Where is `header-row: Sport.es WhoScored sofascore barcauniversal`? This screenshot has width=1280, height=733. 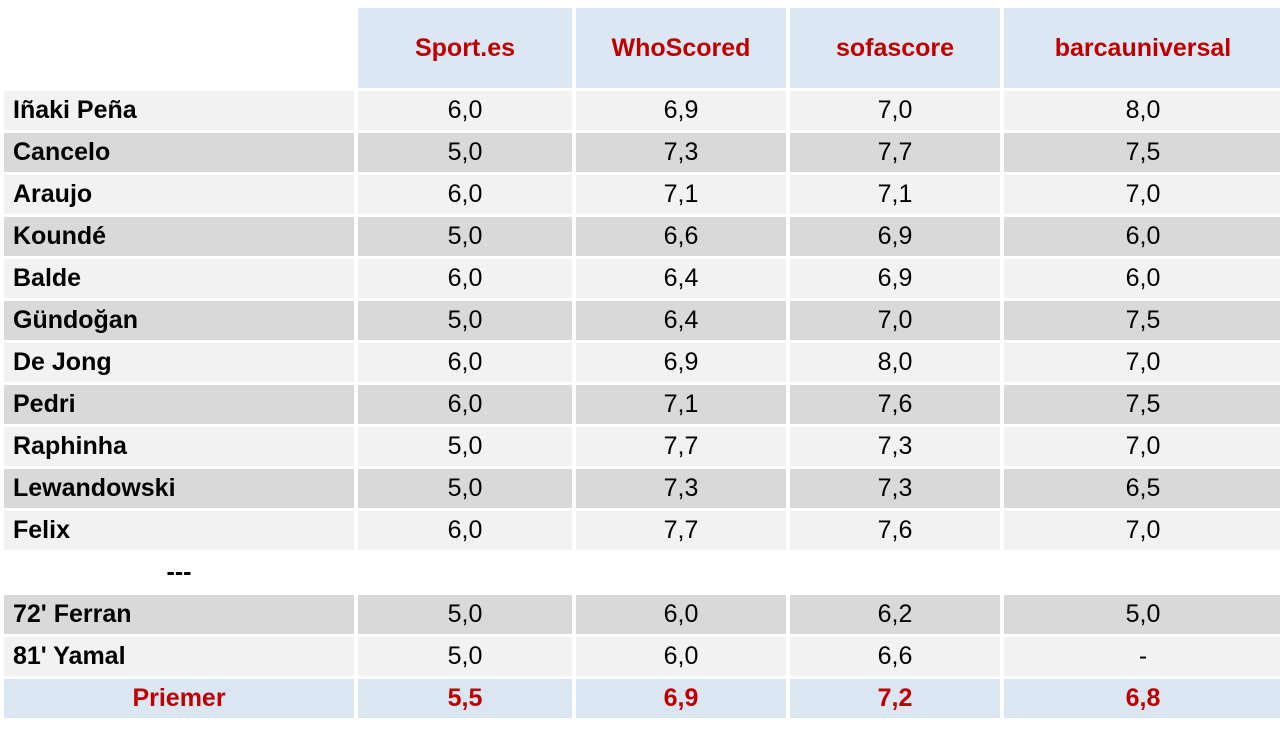
header-row: Sport.es WhoScored sofascore barcauniversal is located at coordinates (642, 48).